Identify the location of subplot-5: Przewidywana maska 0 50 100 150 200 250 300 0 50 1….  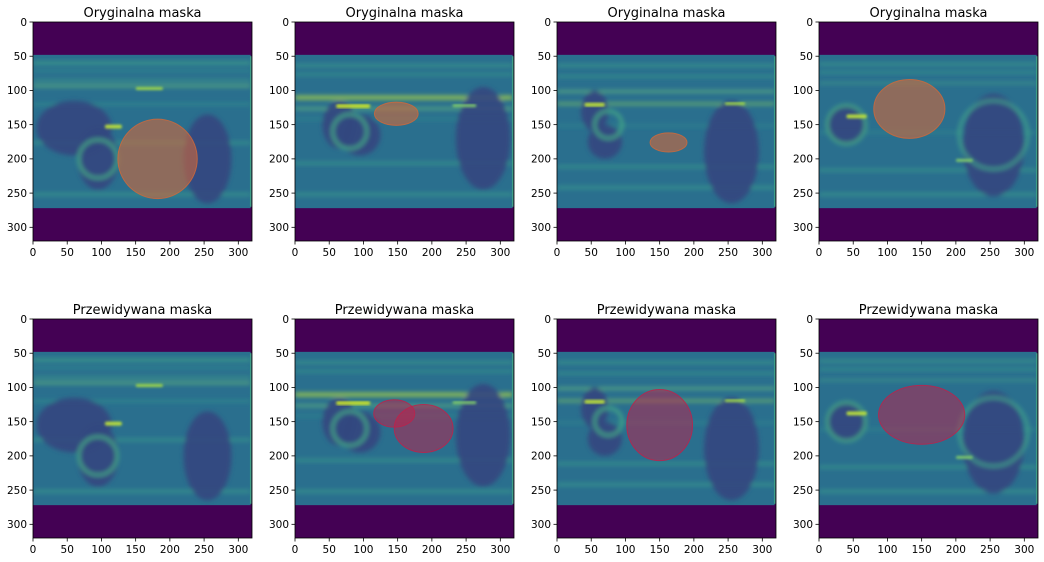
(130, 429).